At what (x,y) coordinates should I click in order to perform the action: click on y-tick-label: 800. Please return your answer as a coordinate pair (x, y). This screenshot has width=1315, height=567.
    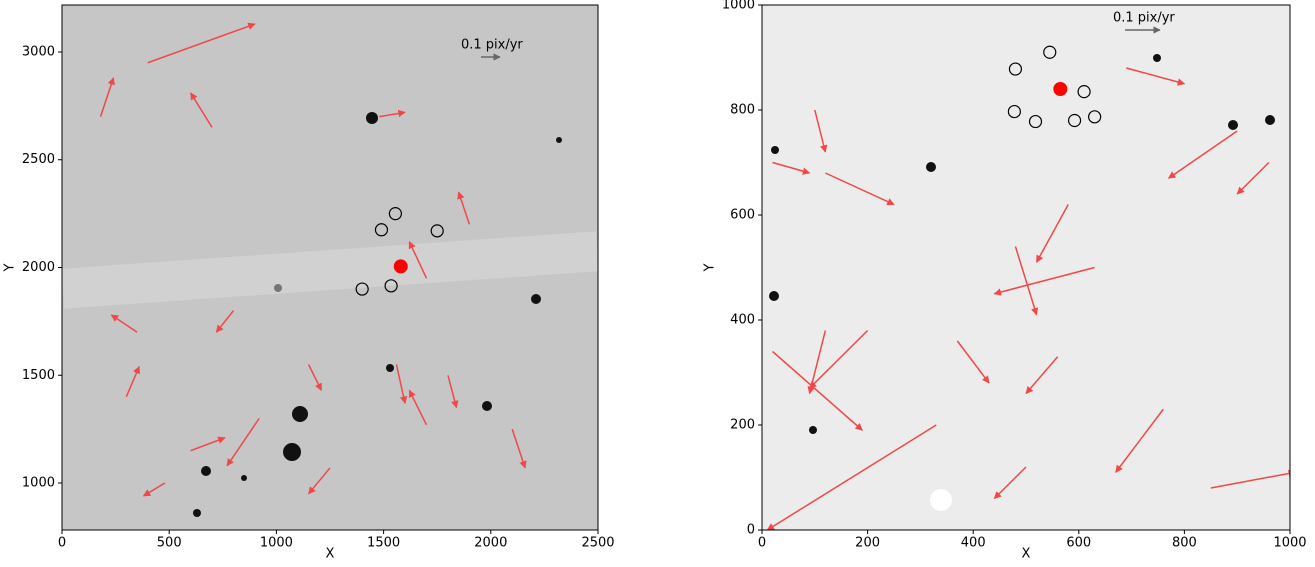
    Looking at the image, I should click on (742, 110).